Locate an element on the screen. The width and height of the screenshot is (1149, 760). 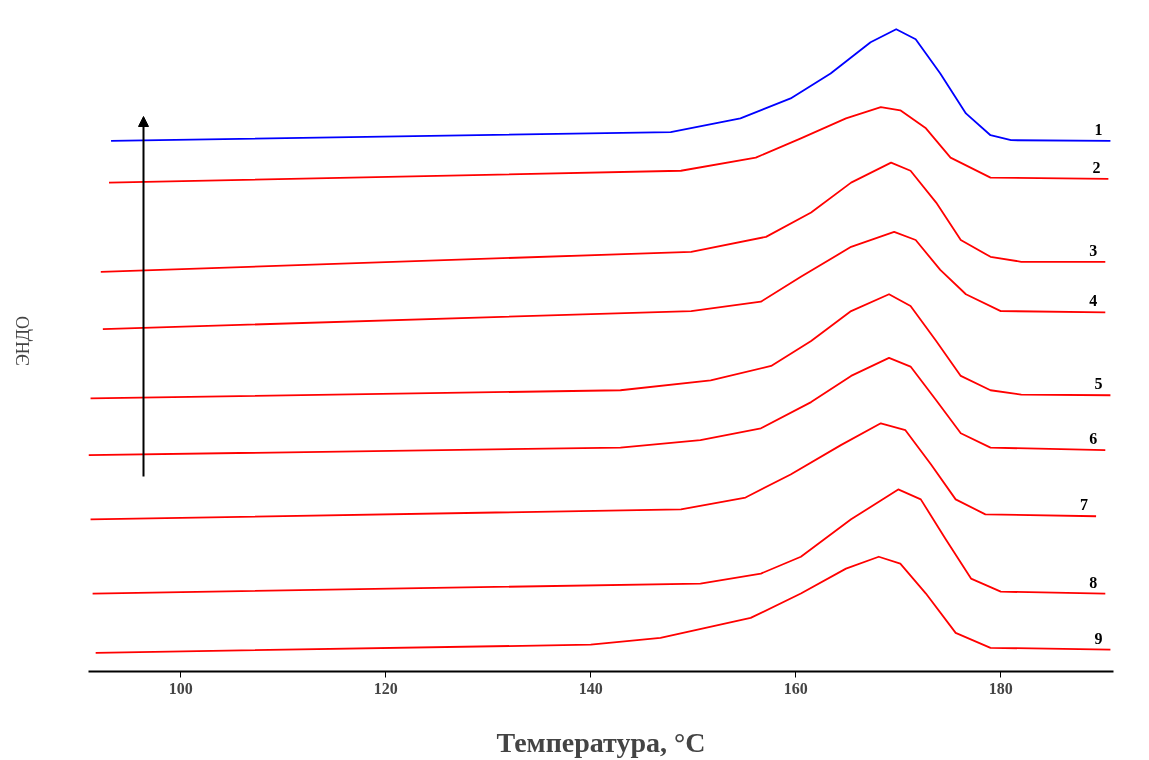
x-tick-label: 140 is located at coordinates (590, 688).